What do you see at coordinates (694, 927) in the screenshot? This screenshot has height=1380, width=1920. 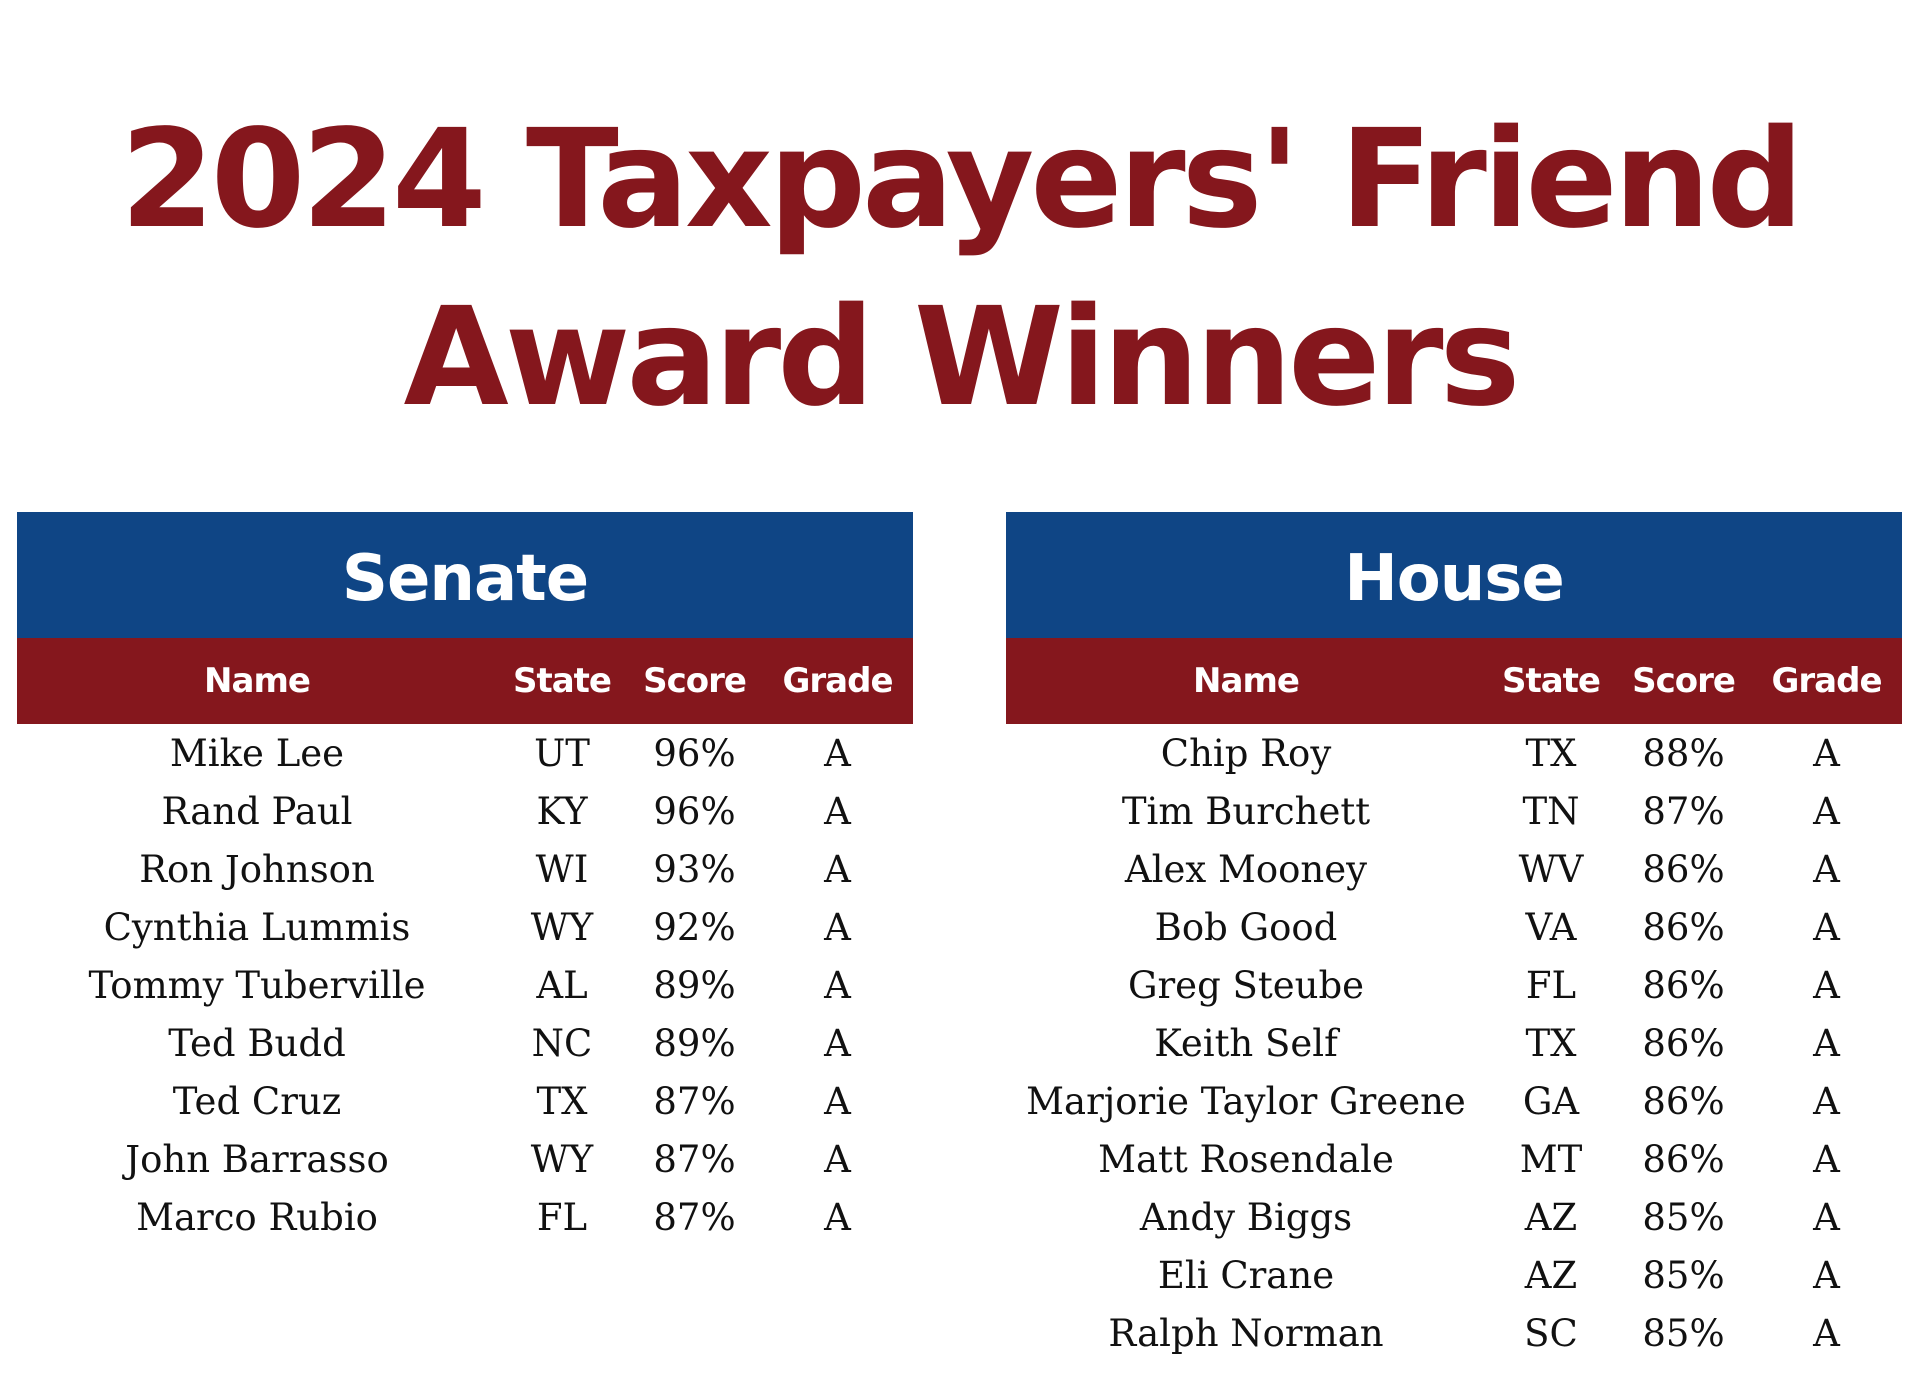 I see `cell-score: 92%` at bounding box center [694, 927].